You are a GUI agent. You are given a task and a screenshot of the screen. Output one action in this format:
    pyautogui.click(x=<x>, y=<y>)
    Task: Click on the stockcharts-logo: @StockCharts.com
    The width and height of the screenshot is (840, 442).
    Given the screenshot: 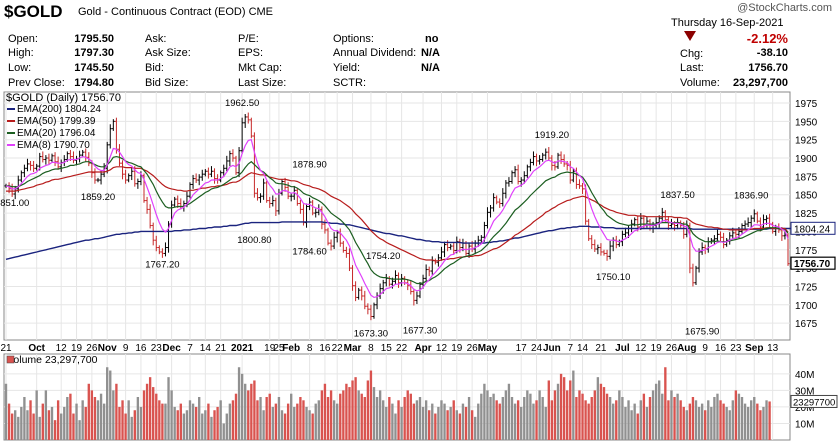 What is the action you would take?
    pyautogui.click(x=784, y=8)
    